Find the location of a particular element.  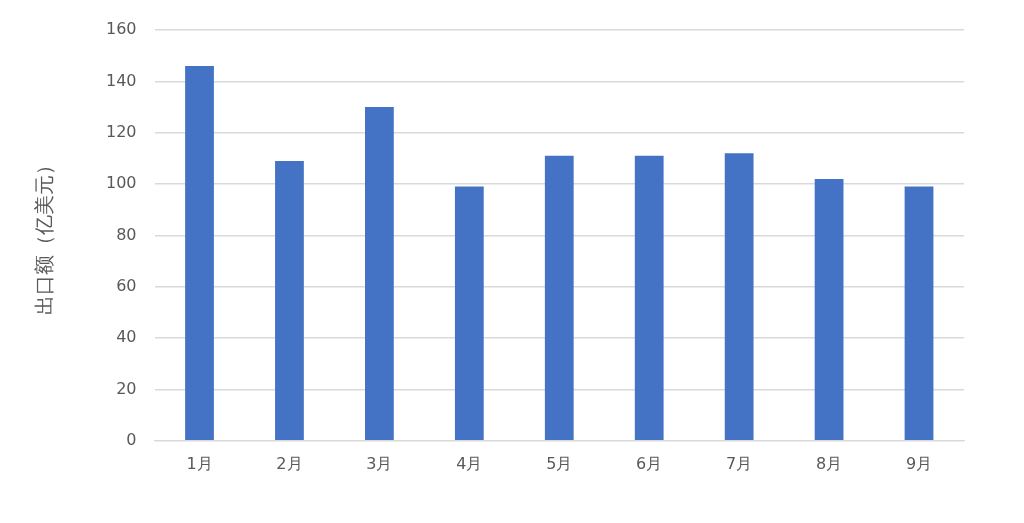

y-tick-label: 40 is located at coordinates (126, 337).